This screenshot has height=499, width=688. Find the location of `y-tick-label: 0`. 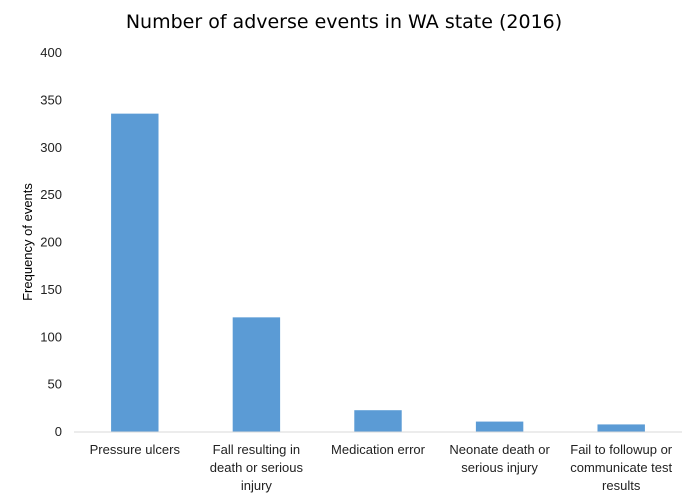

y-tick-label: 0 is located at coordinates (58, 431).